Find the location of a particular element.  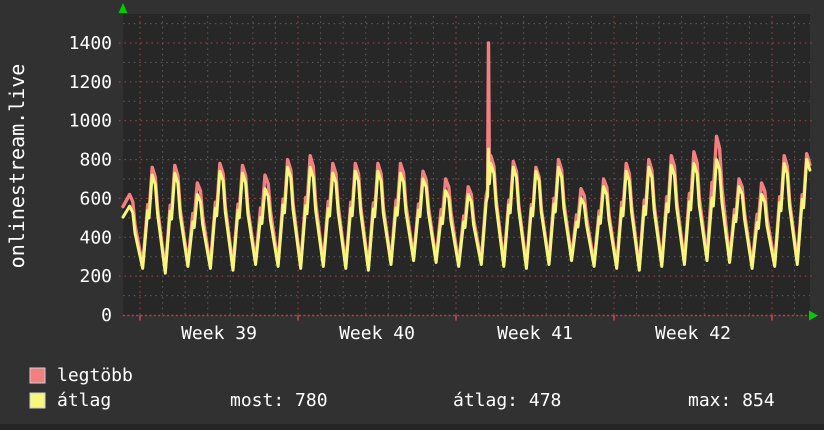

y-axis-tick-label: 0 is located at coordinates (106, 315).